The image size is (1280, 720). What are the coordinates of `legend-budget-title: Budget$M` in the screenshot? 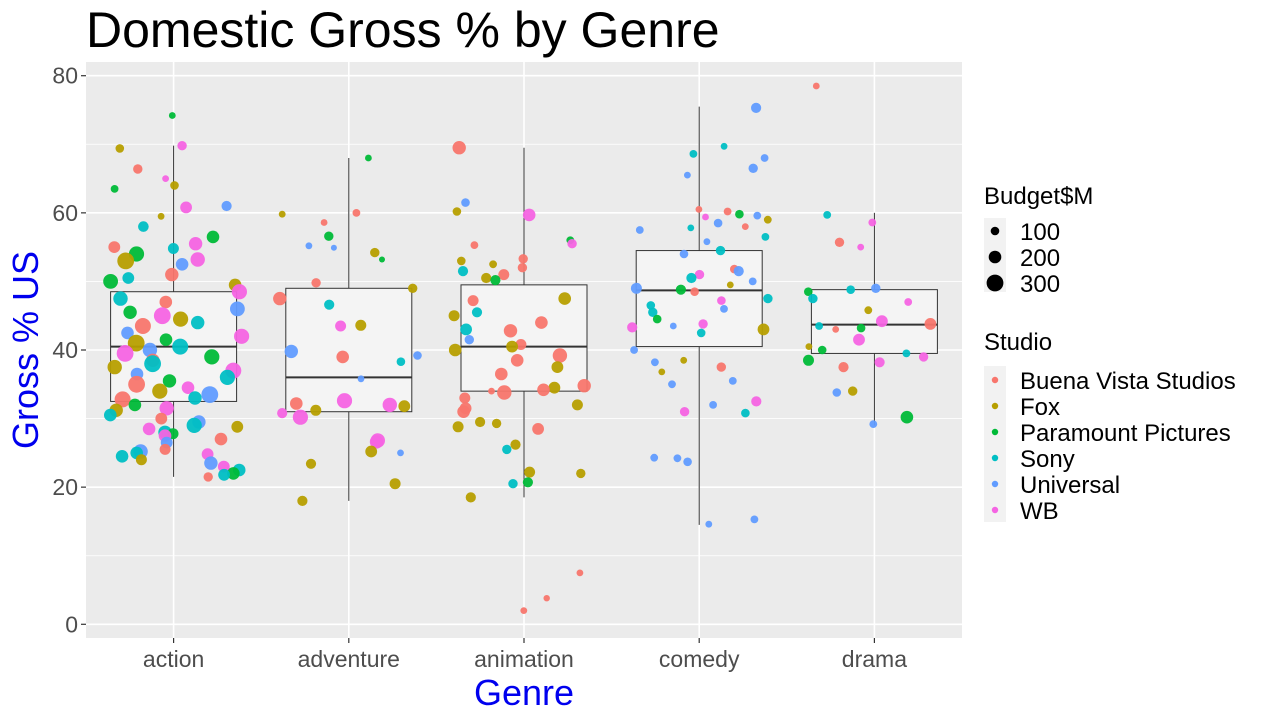 It's located at (1038, 196).